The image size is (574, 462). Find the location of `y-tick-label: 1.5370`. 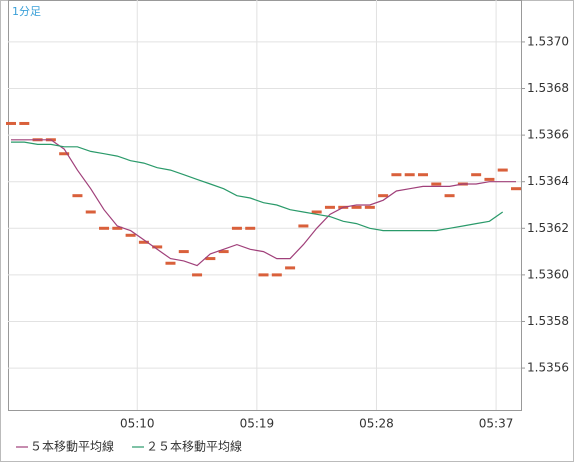

y-tick-label: 1.5370 is located at coordinates (548, 41).